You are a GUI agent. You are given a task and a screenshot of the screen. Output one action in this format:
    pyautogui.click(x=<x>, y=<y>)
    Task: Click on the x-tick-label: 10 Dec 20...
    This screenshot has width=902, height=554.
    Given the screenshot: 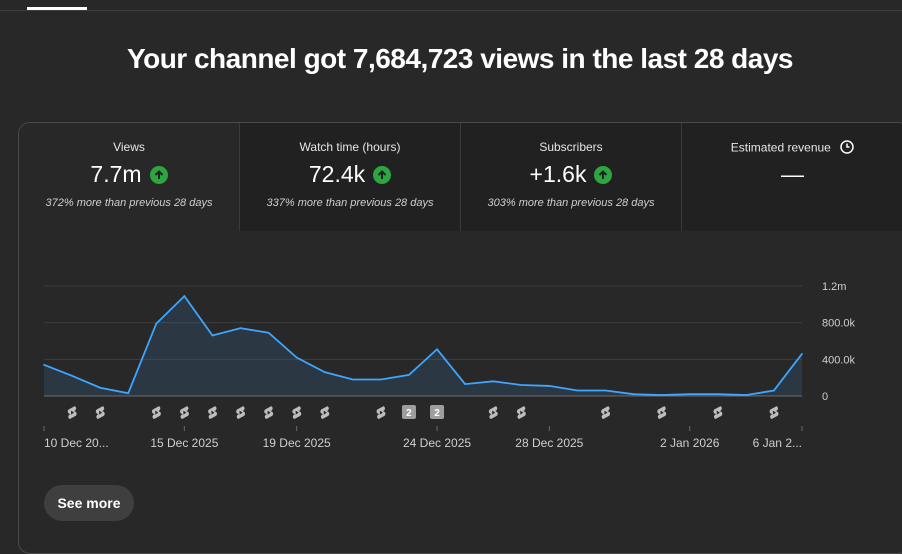 What is the action you would take?
    pyautogui.click(x=76, y=443)
    